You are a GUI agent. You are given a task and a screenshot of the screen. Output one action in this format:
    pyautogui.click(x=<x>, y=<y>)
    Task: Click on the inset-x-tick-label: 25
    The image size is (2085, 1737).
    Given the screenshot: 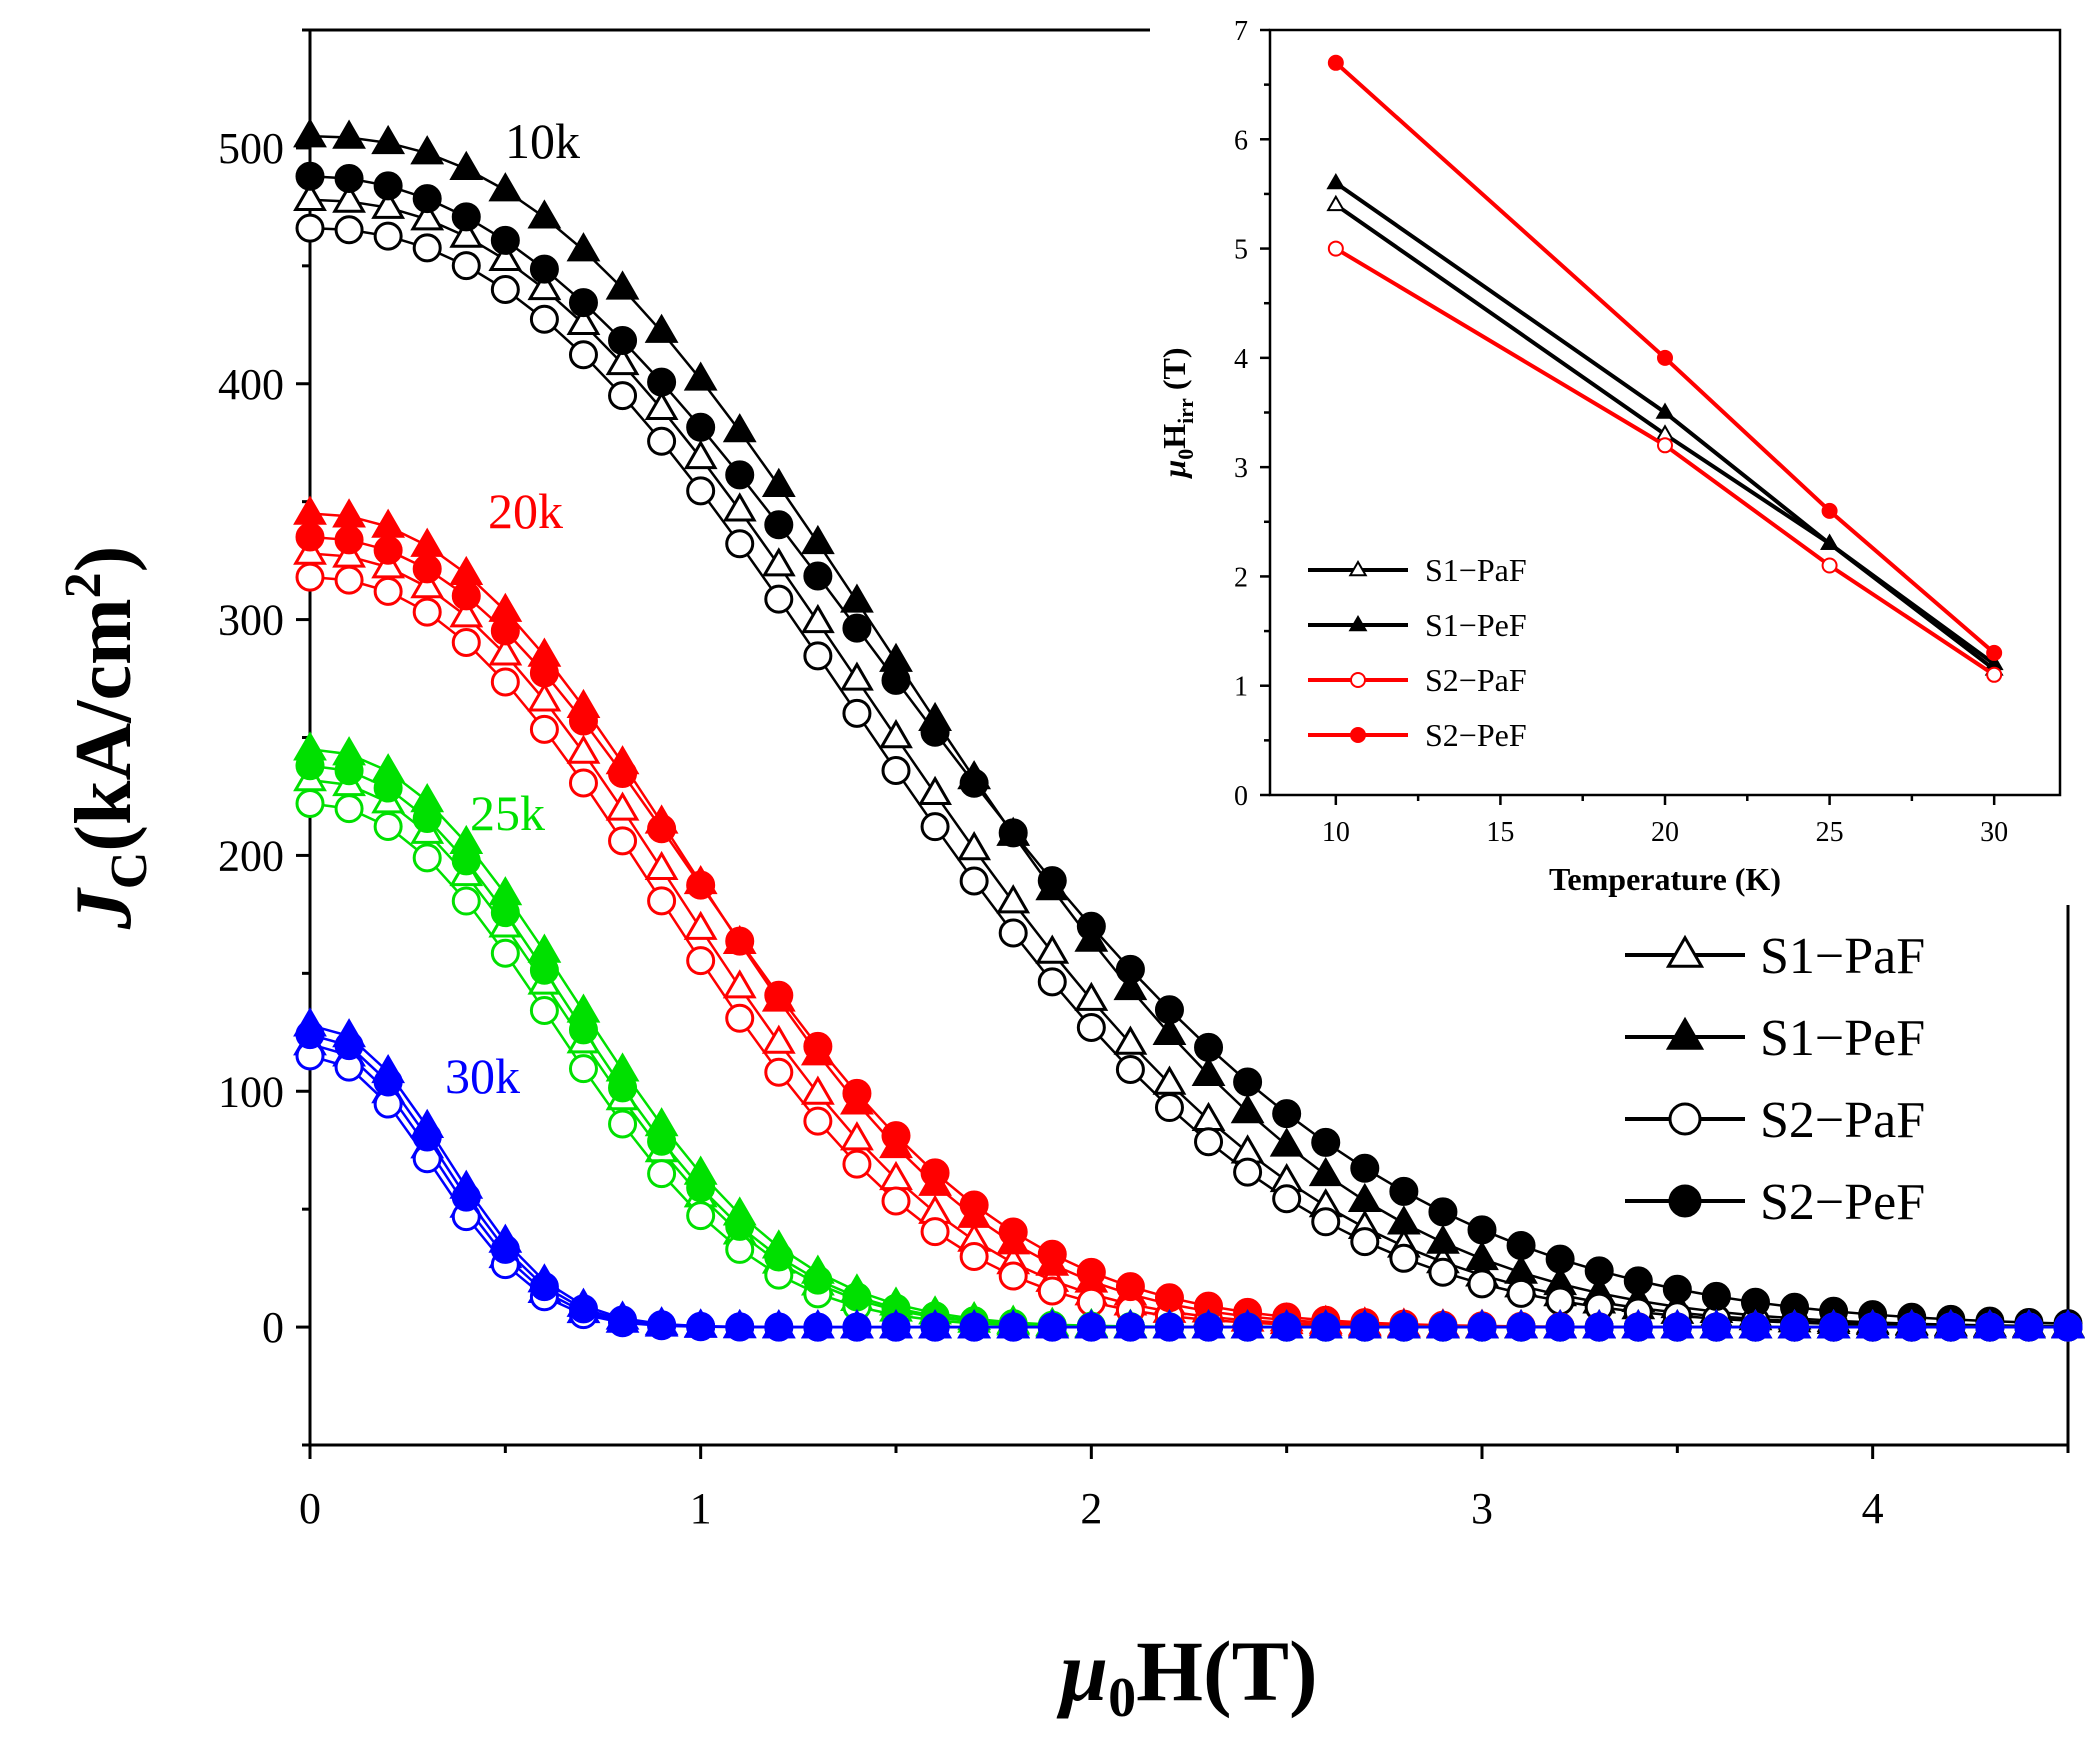 What is the action you would take?
    pyautogui.click(x=1830, y=832)
    